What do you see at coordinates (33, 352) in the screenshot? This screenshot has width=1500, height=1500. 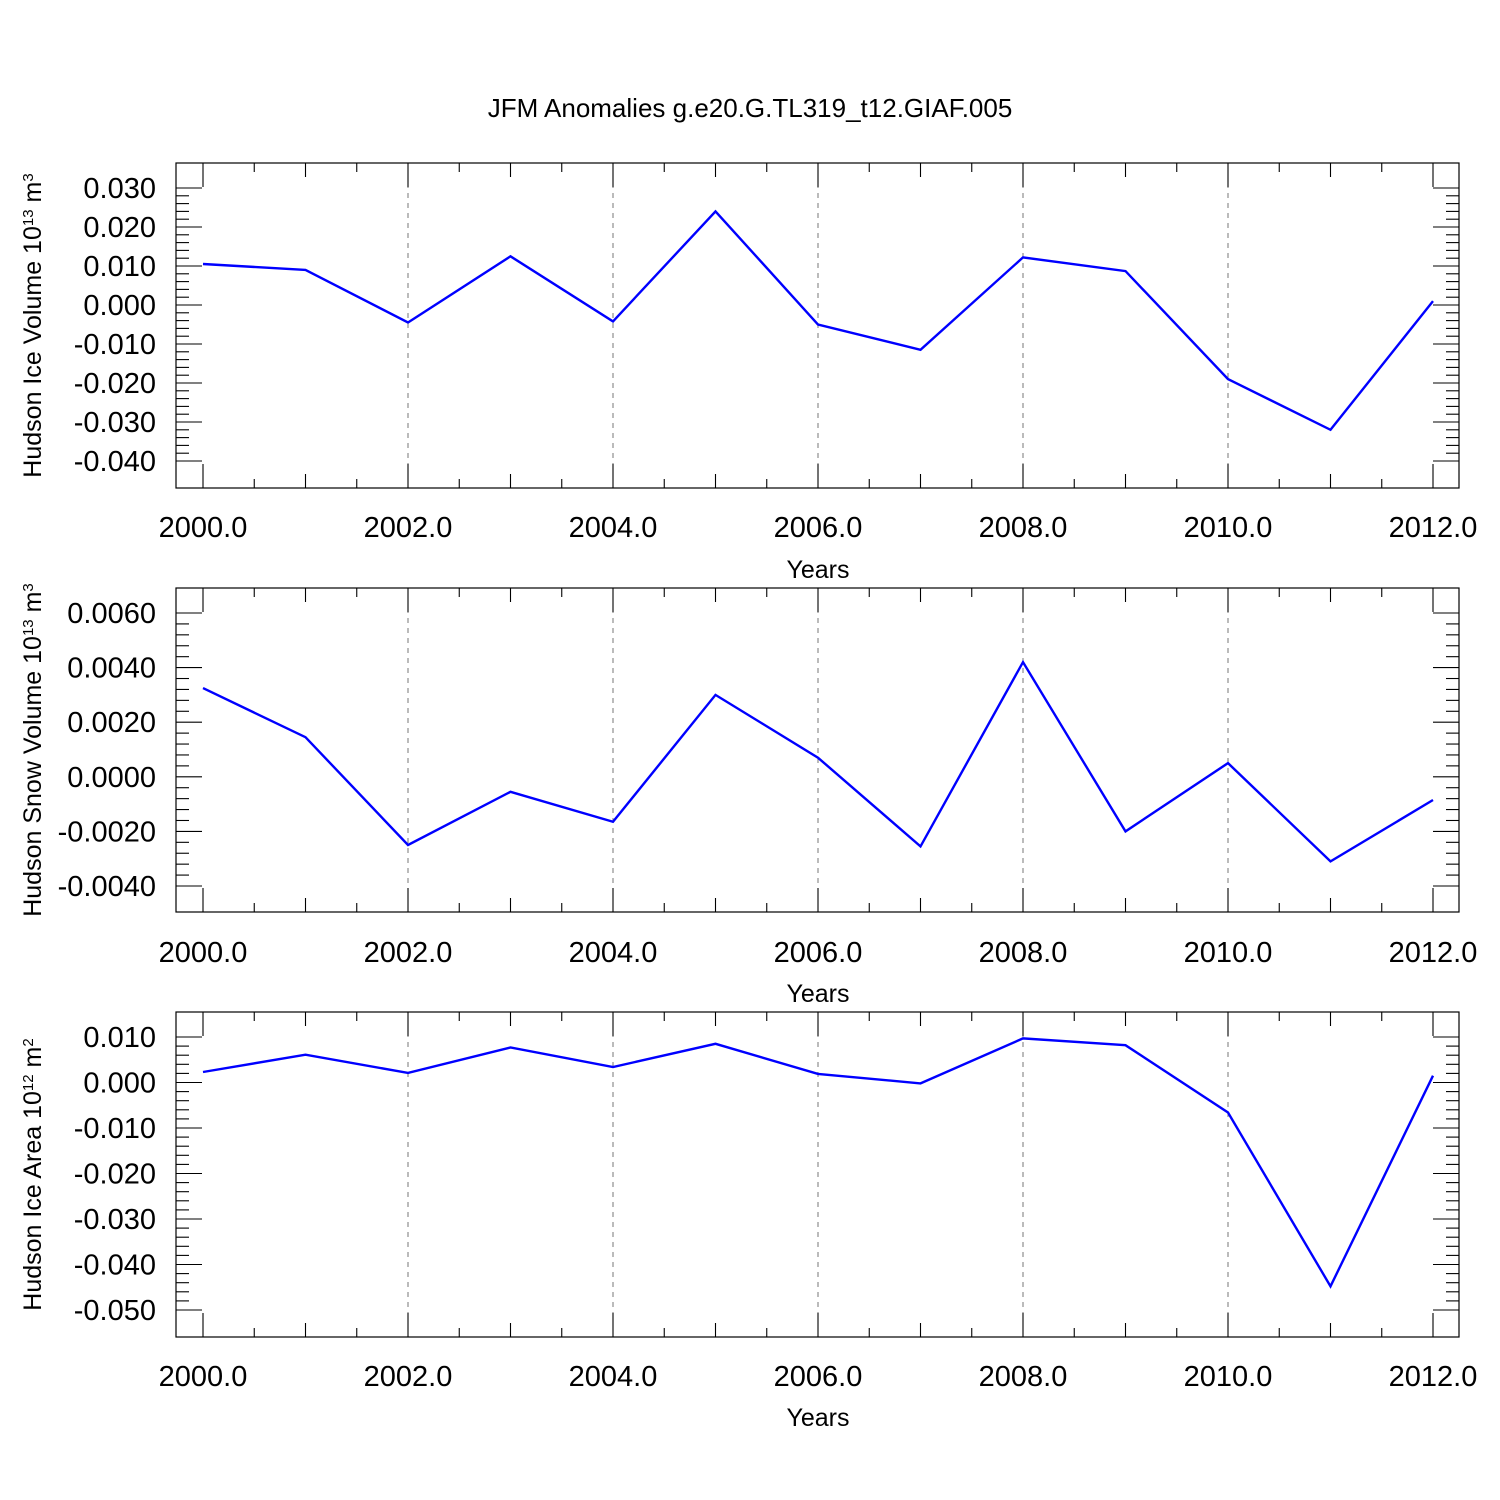 I see `y-axis-title-part: Hudson Ice Volume 10` at bounding box center [33, 352].